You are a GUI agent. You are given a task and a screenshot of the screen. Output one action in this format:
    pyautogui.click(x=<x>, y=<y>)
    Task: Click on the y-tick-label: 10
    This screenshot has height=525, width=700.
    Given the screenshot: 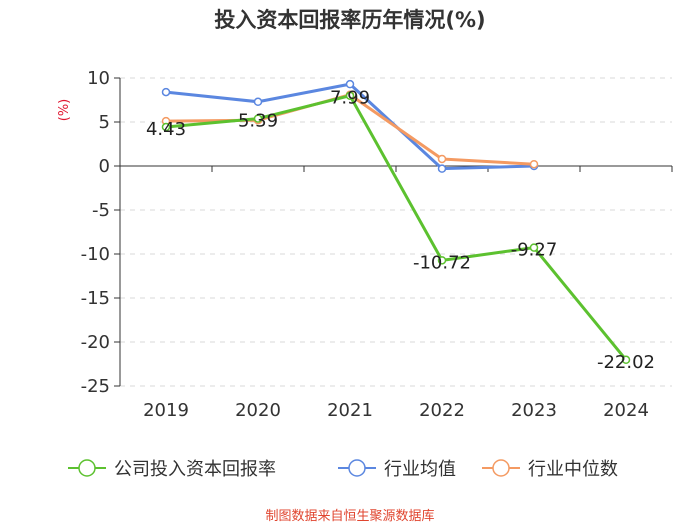 What is the action you would take?
    pyautogui.click(x=98, y=78)
    